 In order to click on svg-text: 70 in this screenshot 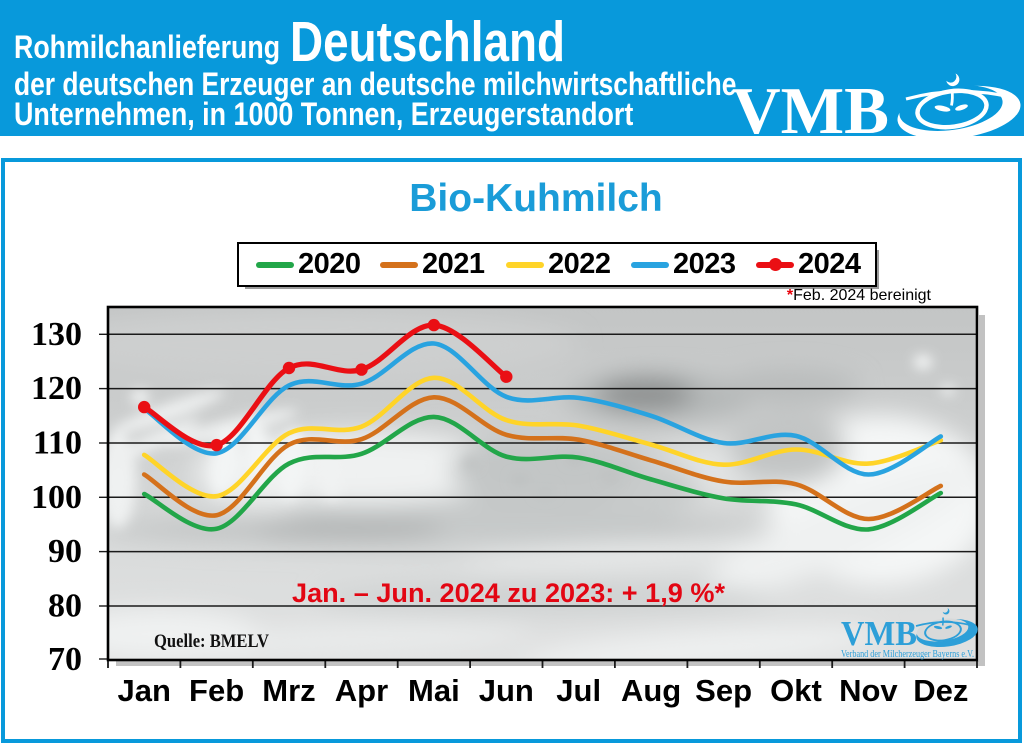, I will do `click(65, 659)`.